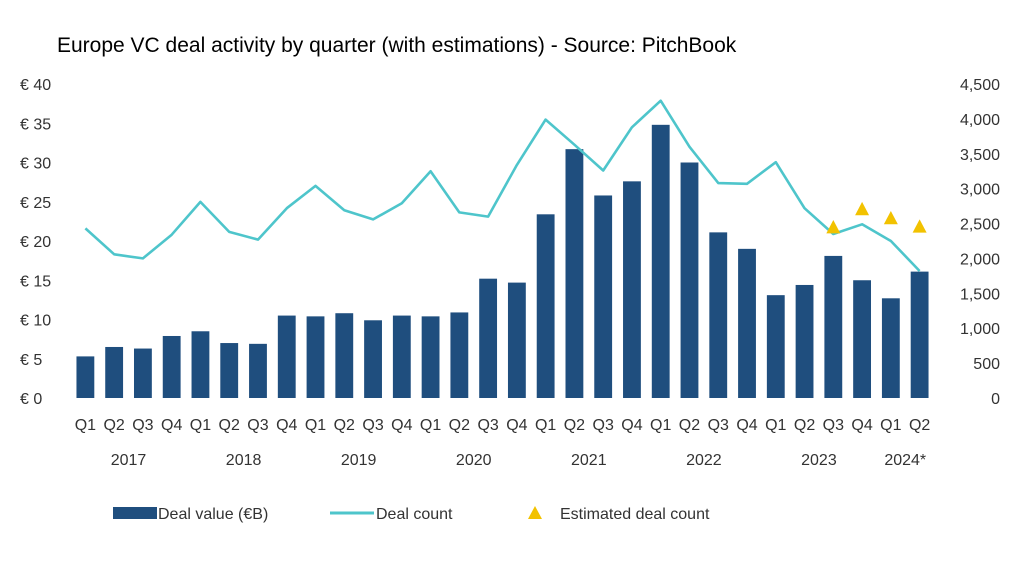 This screenshot has width=1024, height=565. What do you see at coordinates (980, 329) in the screenshot?
I see `right-tick-label: 1,000` at bounding box center [980, 329].